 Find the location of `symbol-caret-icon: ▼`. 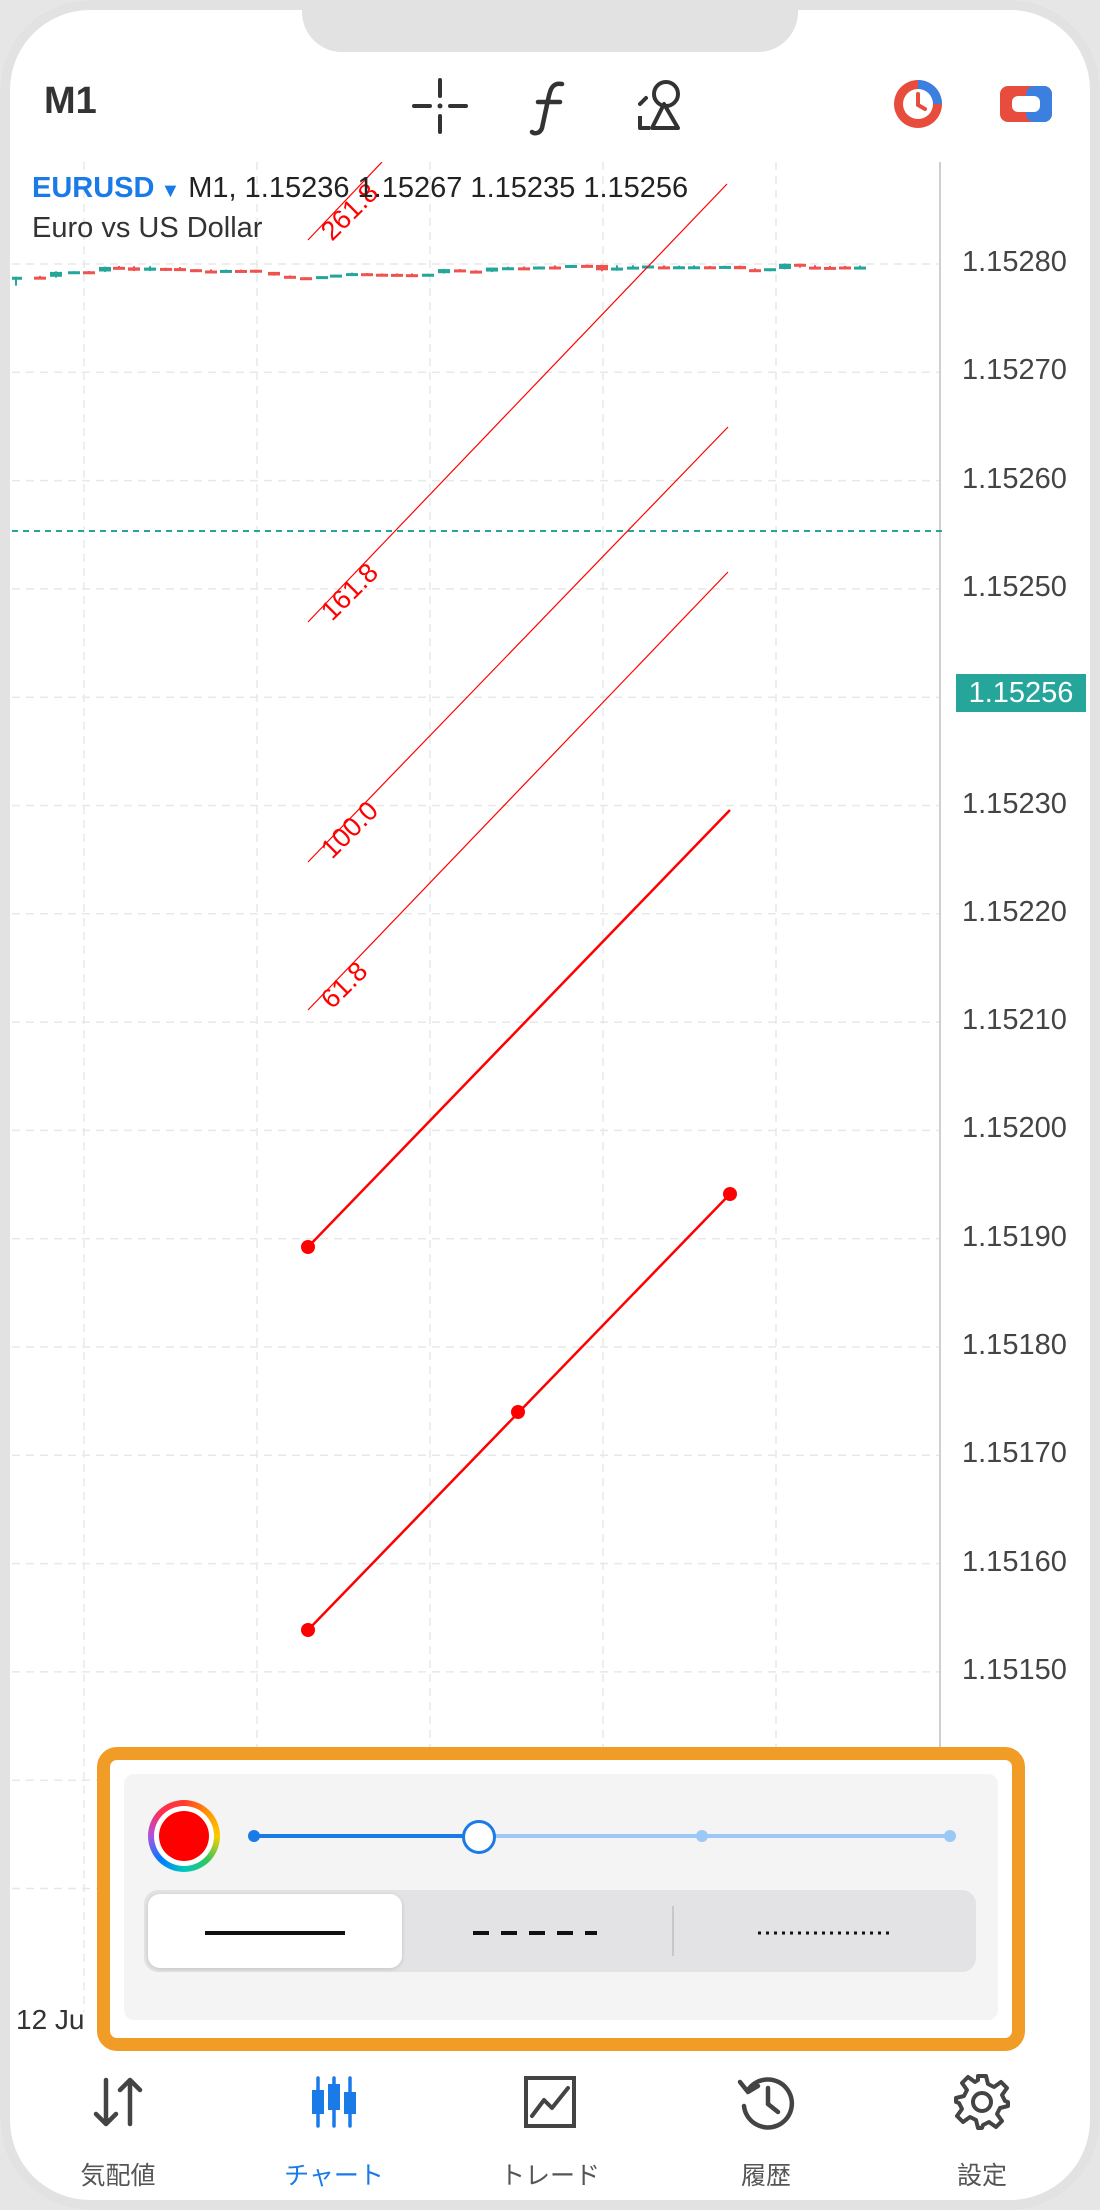

symbol-caret-icon: ▼ is located at coordinates (170, 191).